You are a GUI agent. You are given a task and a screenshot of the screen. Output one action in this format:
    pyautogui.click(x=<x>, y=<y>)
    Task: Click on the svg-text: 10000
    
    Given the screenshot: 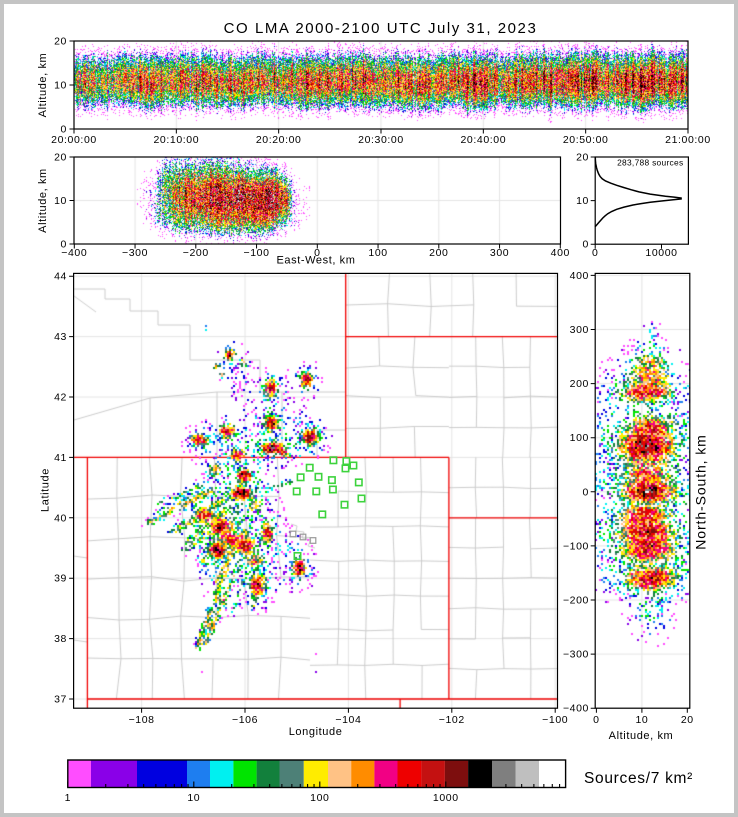 What is the action you would take?
    pyautogui.click(x=661, y=253)
    